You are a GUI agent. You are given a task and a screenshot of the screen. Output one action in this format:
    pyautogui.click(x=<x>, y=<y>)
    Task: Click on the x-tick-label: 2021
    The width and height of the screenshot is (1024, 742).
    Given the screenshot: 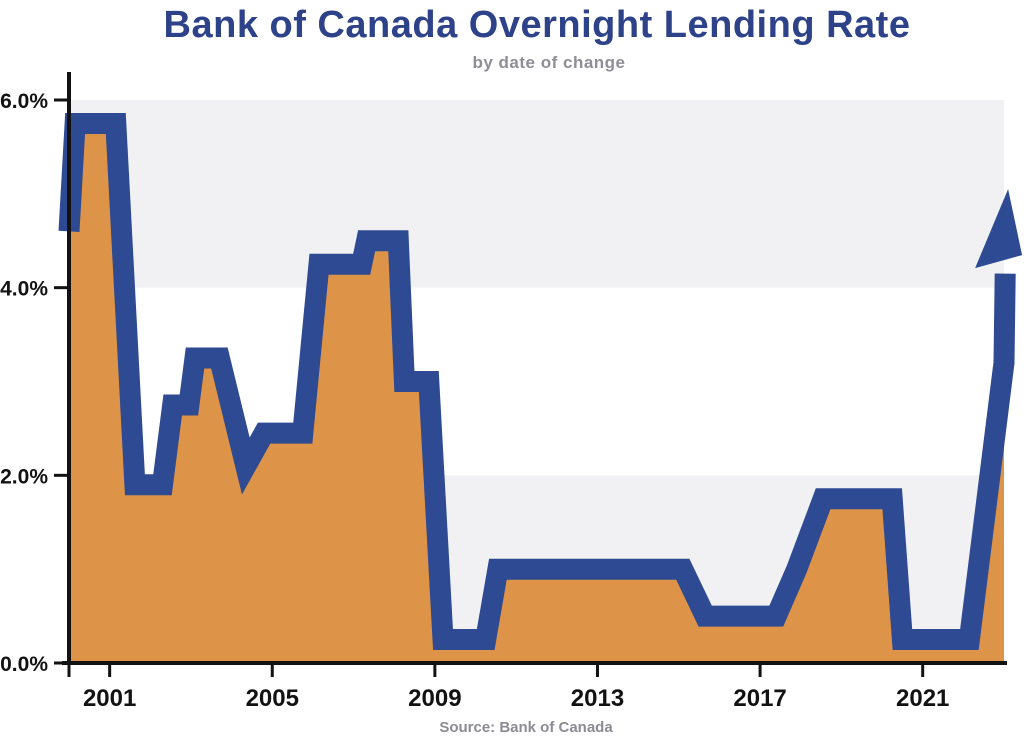 What is the action you would take?
    pyautogui.click(x=922, y=698)
    